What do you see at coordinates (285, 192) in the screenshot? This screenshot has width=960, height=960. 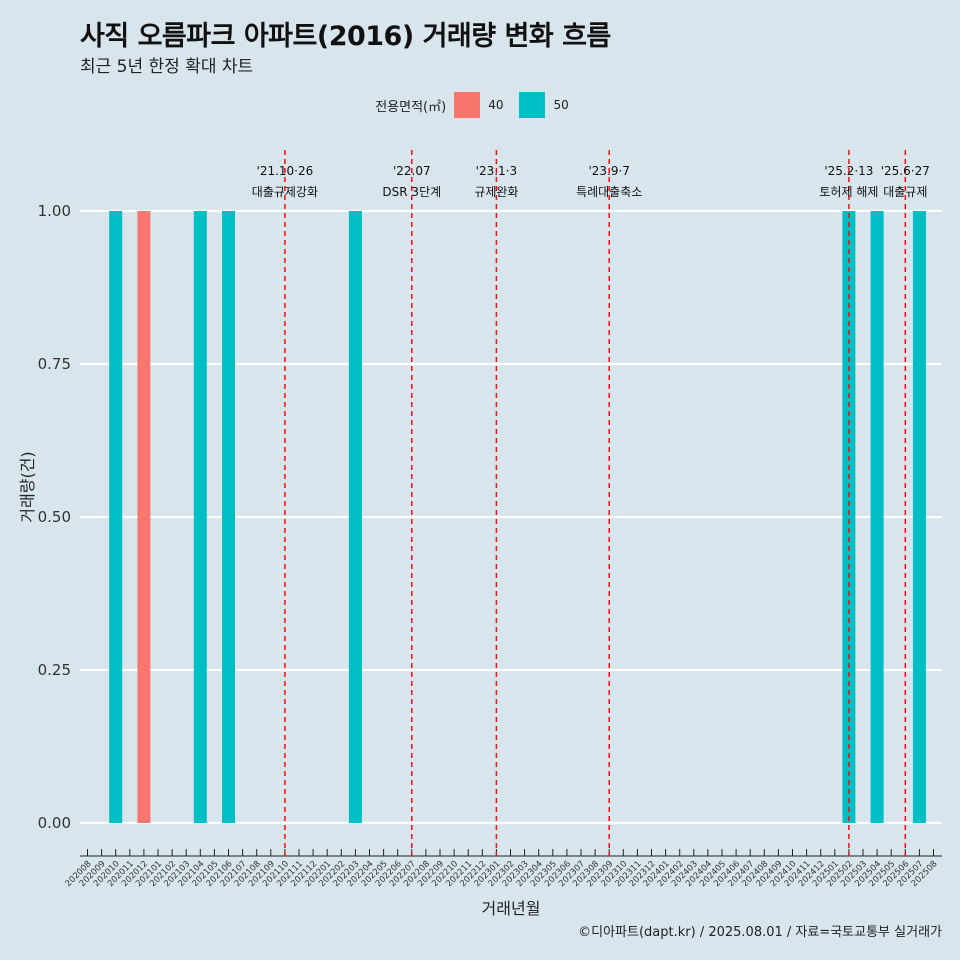 I see `event-name-label: 대출규제강화` at bounding box center [285, 192].